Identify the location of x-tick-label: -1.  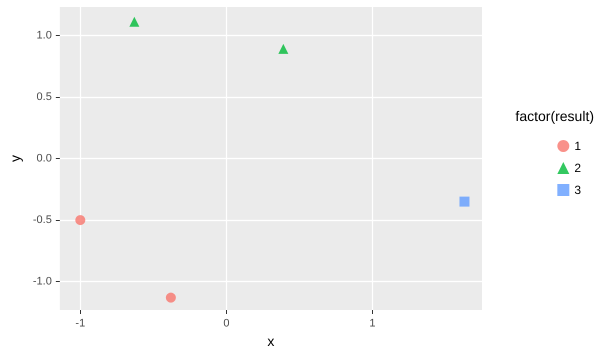
(80, 324).